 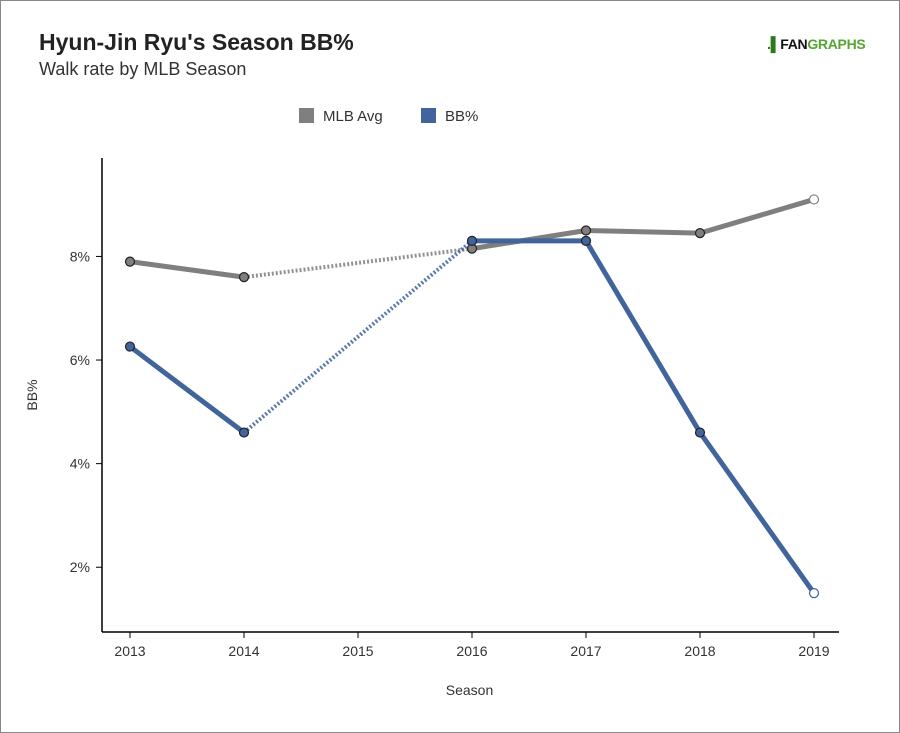 What do you see at coordinates (80, 360) in the screenshot?
I see `y-tick-label: 6%` at bounding box center [80, 360].